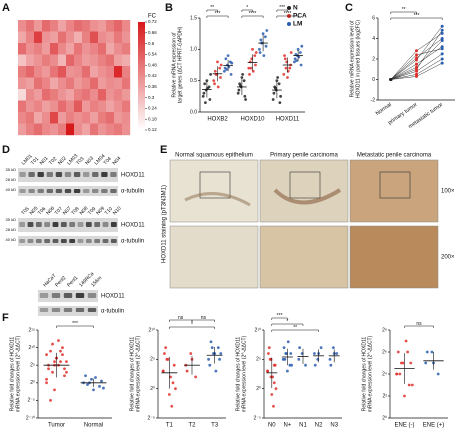 This screenshot has height=438, width=474. What do you see at coordinates (180, 64) in the screenshot?
I see `y-axis-label: target genes (ΔCT HPRT-GAPDH)` at bounding box center [180, 64].